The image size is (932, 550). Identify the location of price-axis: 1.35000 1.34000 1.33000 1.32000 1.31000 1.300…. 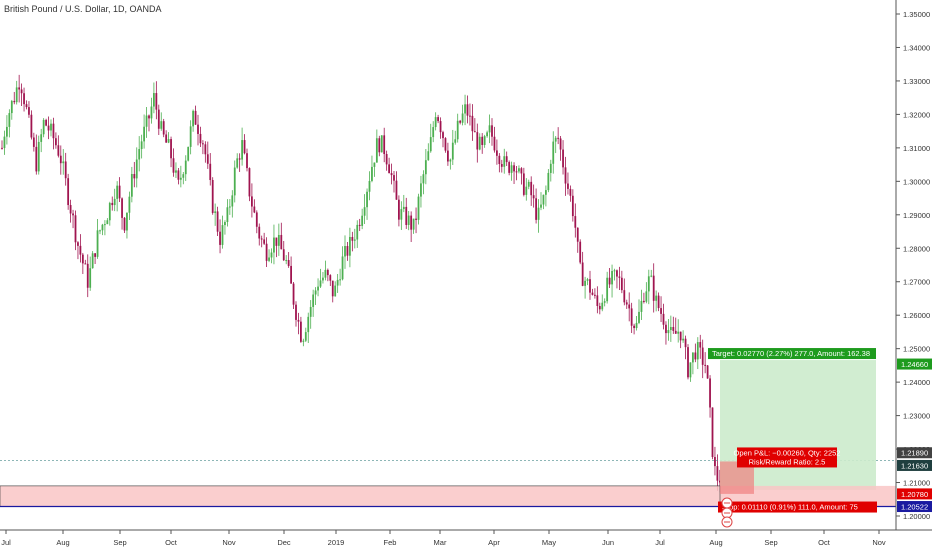
(912, 265).